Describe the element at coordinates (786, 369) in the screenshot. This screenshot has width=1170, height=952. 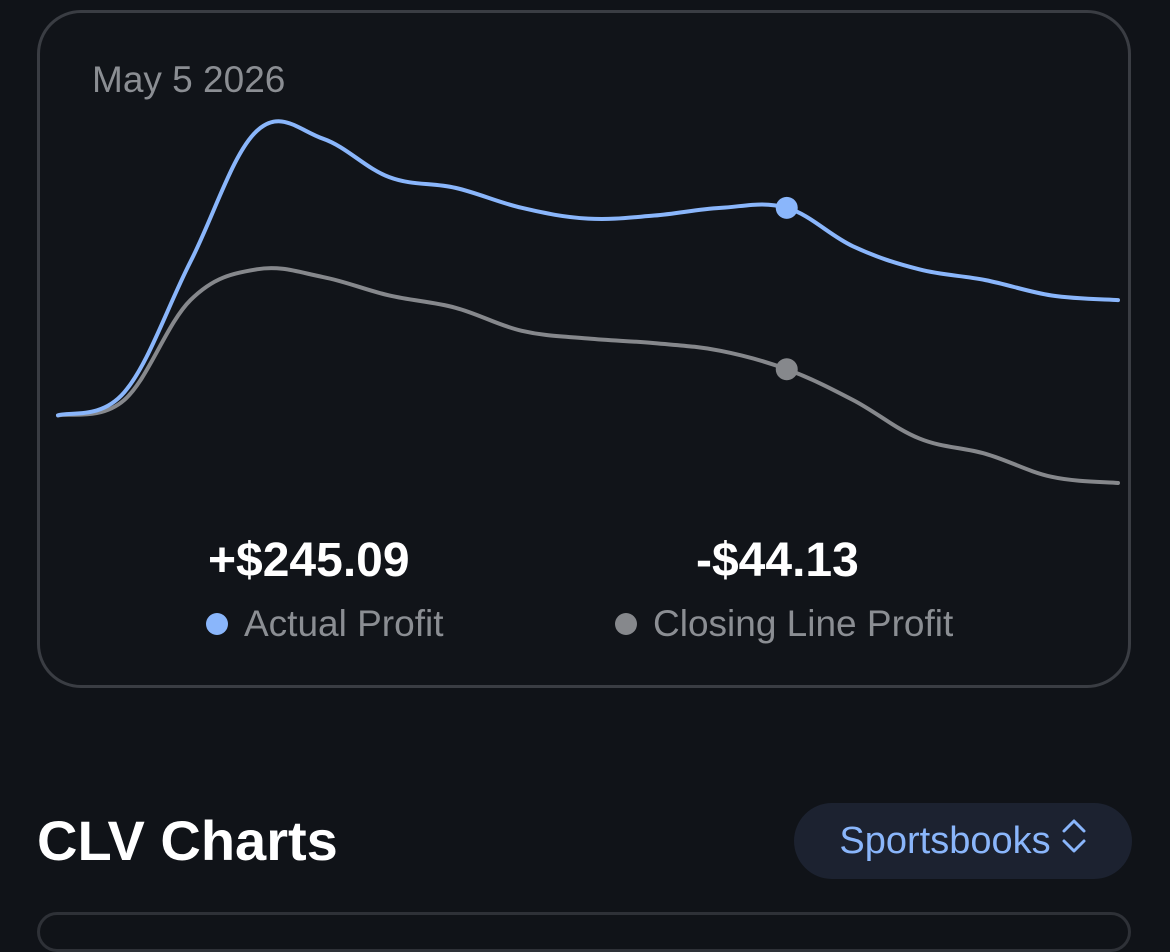
I see `highlight-point-closing-line-profit` at that location.